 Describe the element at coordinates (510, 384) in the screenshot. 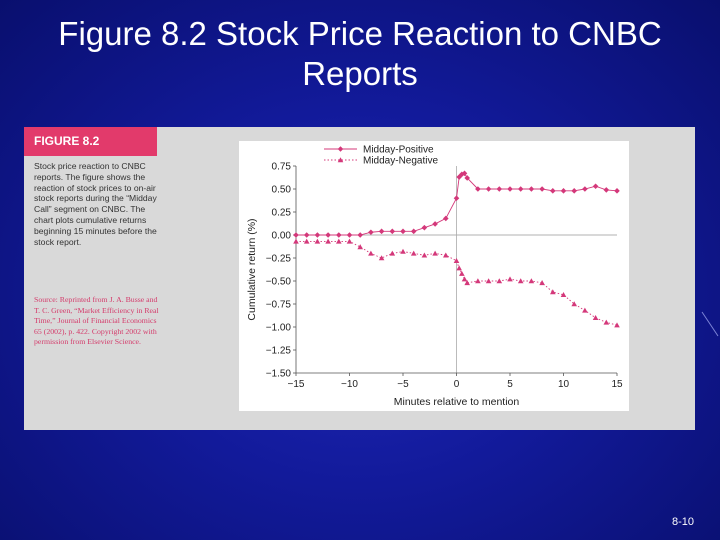

I see `x-tick-label: 5` at that location.